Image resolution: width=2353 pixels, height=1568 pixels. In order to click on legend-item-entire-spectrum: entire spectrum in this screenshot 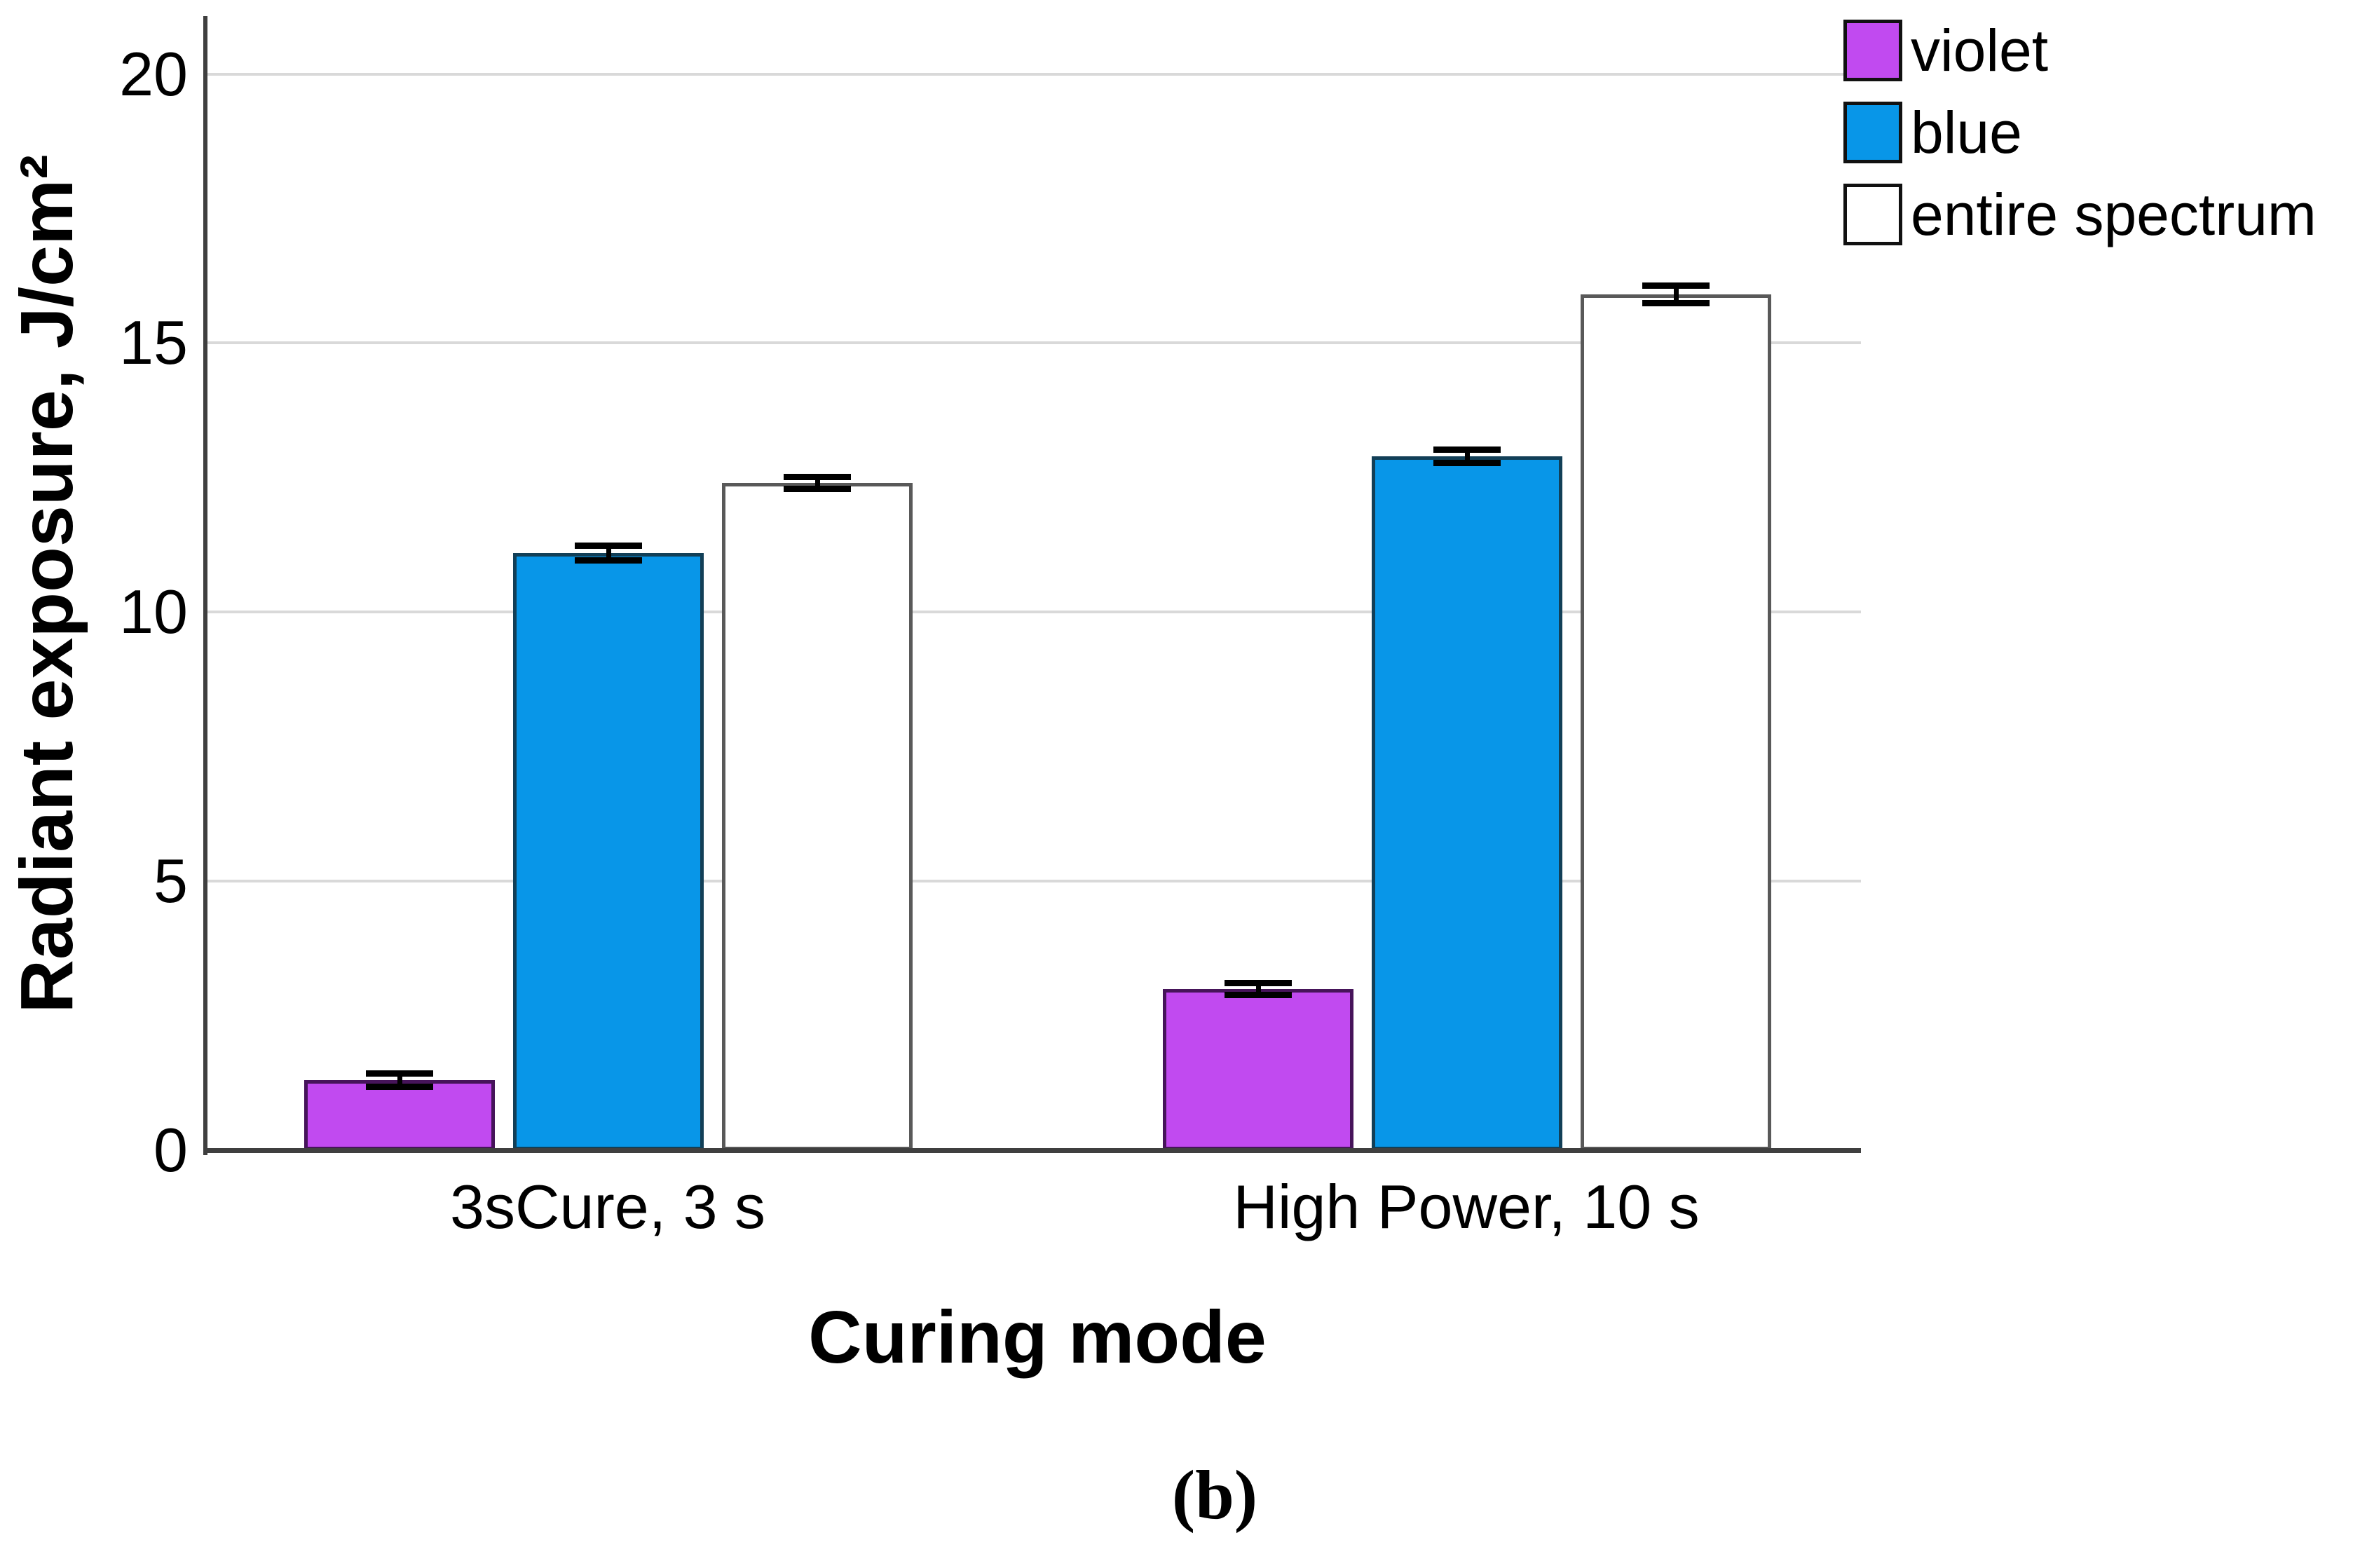, I will do `click(2080, 214)`.